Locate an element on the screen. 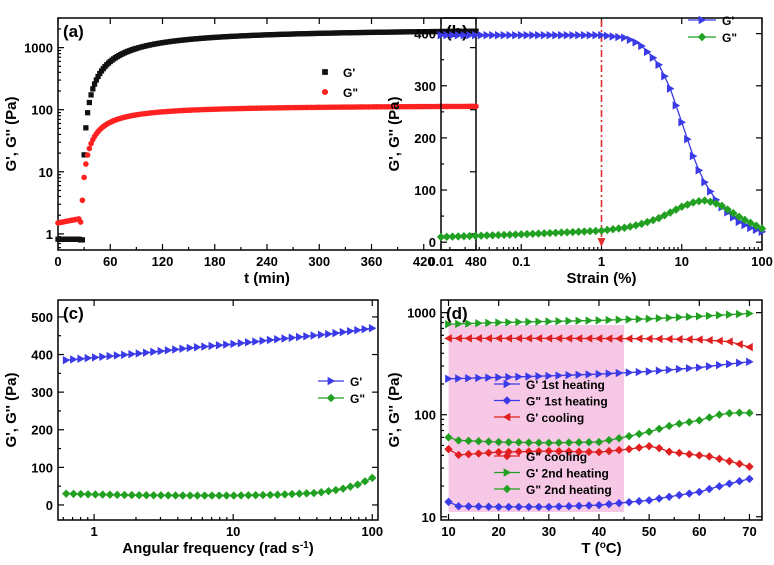  arrow-head is located at coordinates (601, 242).